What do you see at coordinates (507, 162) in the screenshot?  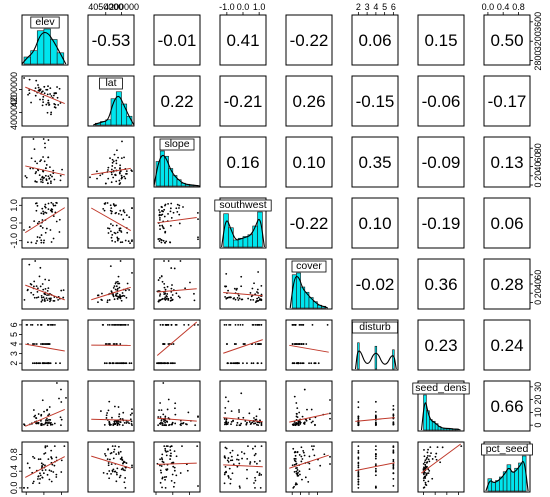 I see `panel-slope-pct_seed: 0.13` at bounding box center [507, 162].